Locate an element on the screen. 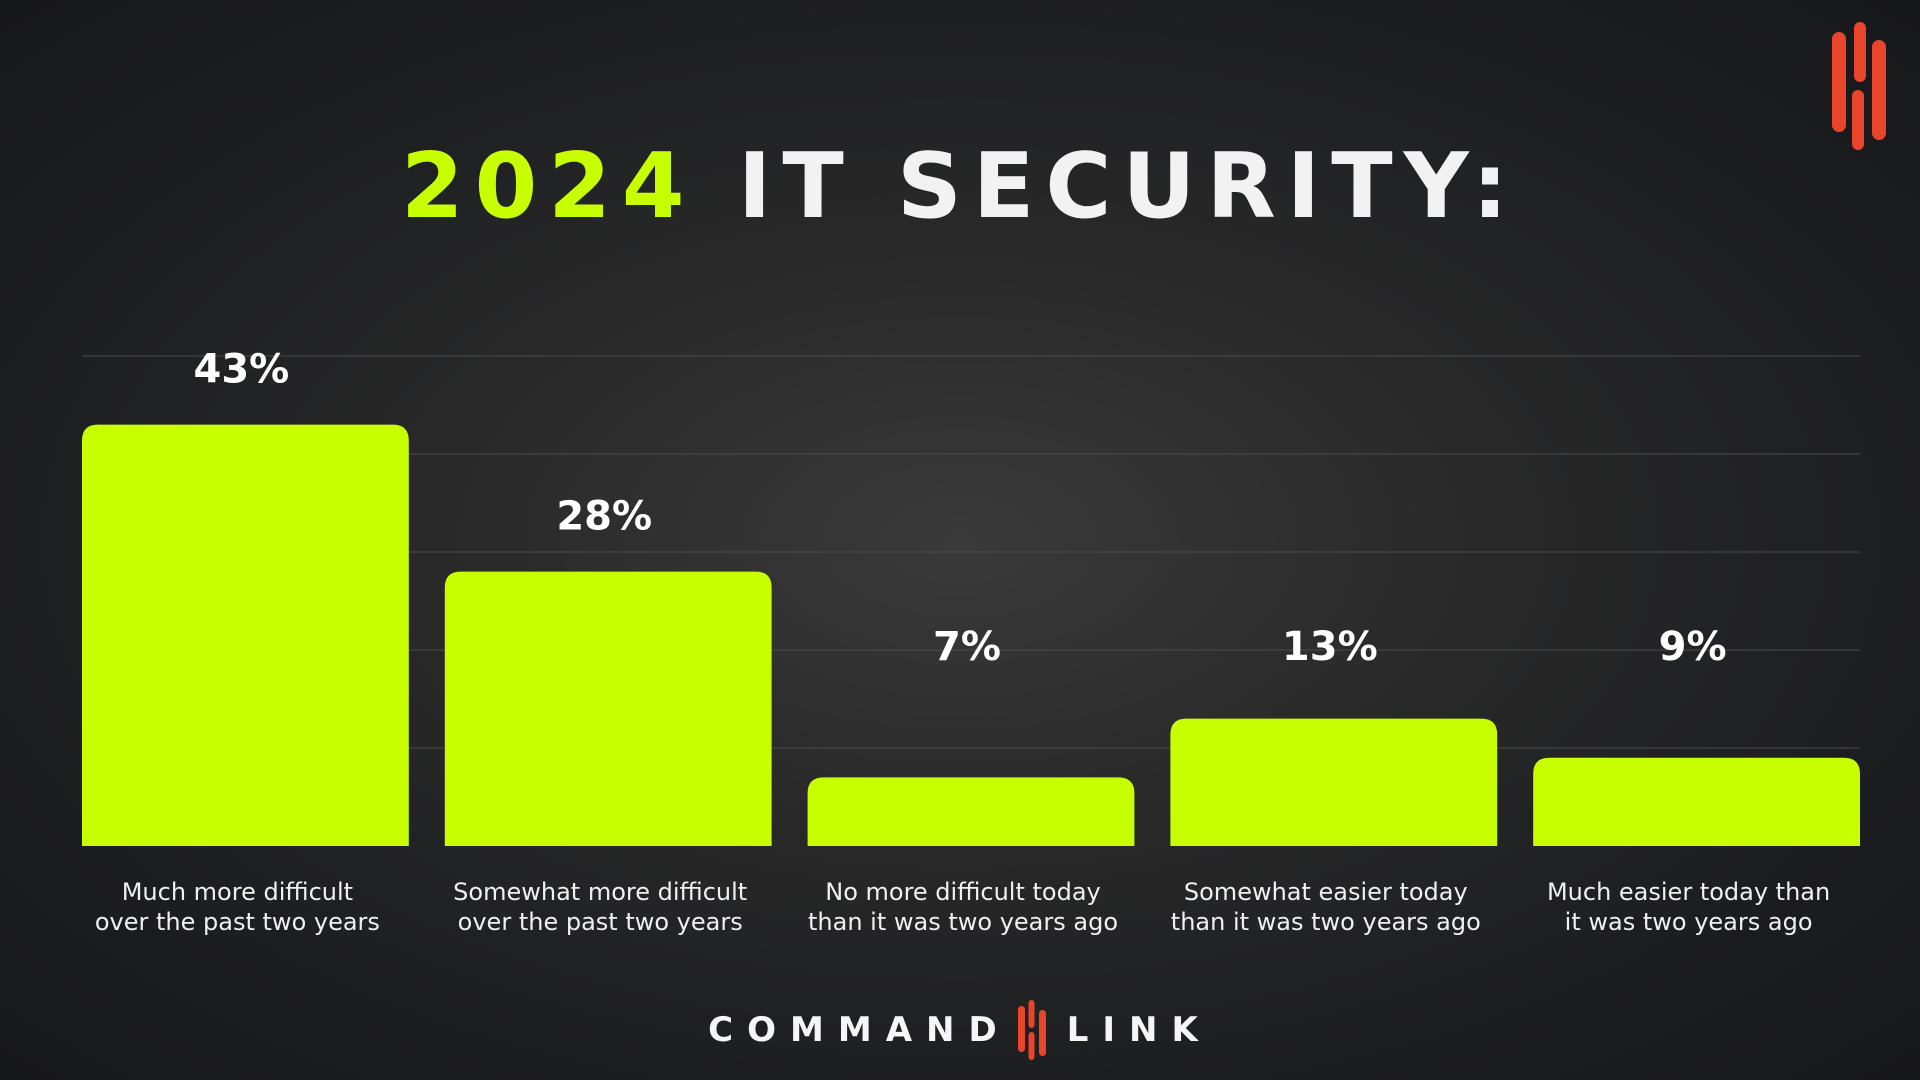 The width and height of the screenshot is (1920, 1080). brand-word-command: COMMAND is located at coordinates (859, 1030).